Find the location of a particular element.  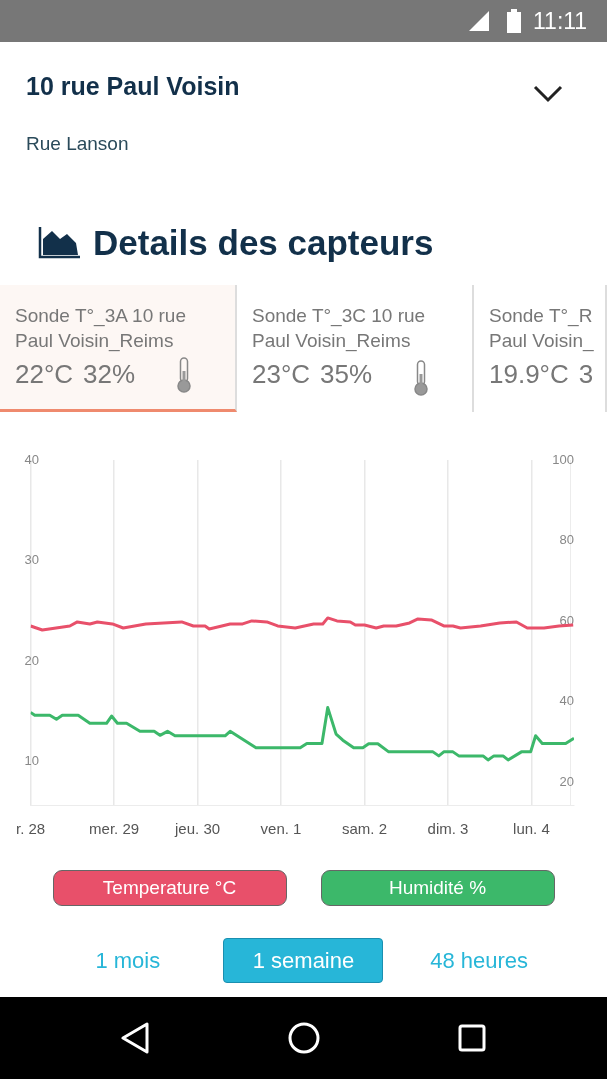

text: Temperature °C is located at coordinates (169, 888).